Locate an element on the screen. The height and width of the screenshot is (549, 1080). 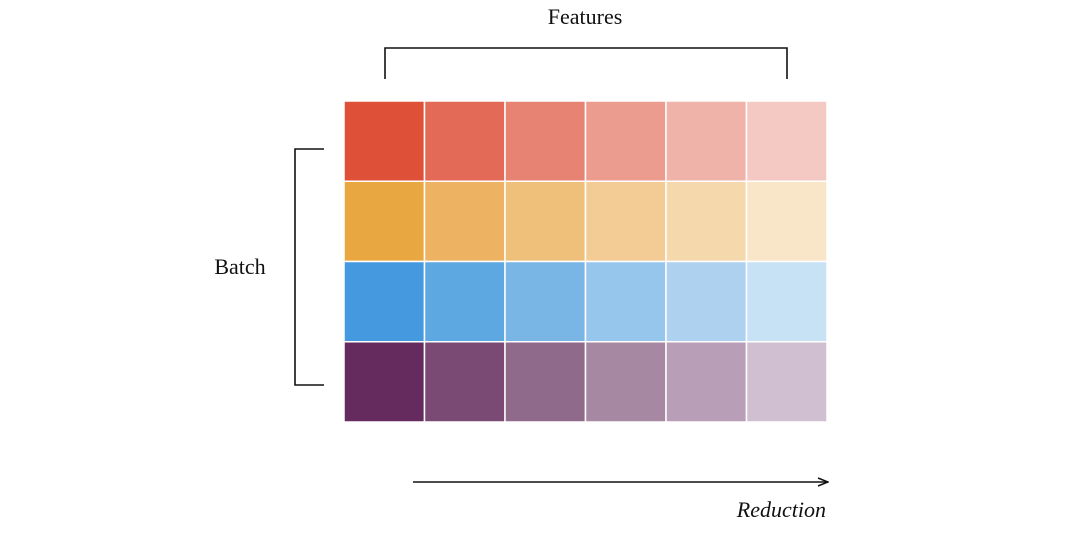
reduction-label: Reduction is located at coordinates (781, 509).